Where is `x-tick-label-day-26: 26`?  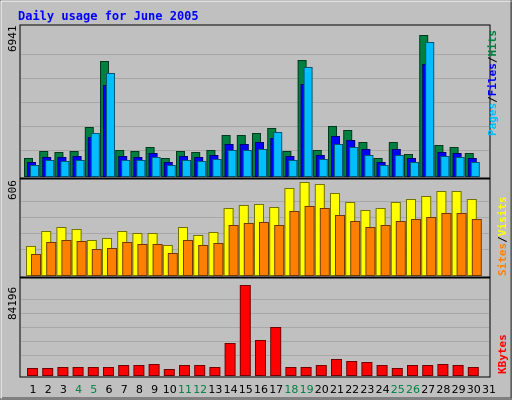
x-tick-label-day-26: 26 is located at coordinates (413, 389).